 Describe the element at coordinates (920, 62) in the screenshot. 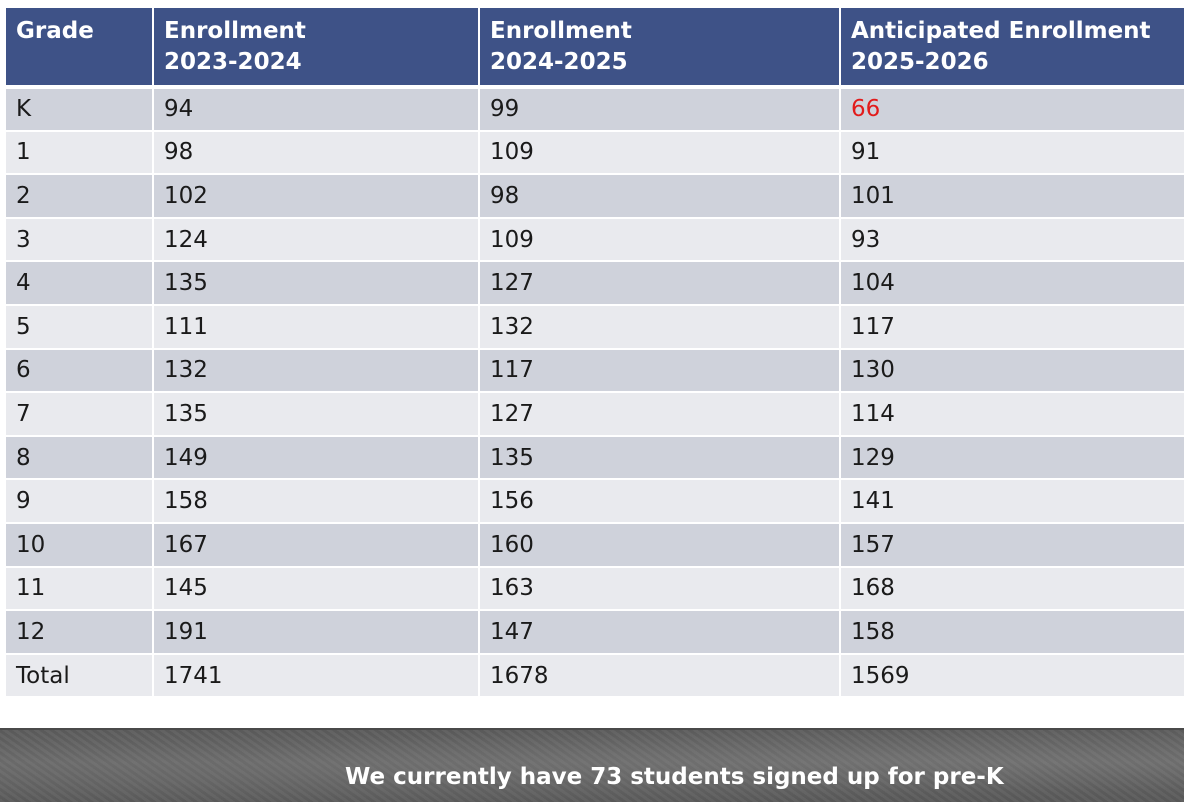

I see `header-label-line2: 2025-2026` at that location.